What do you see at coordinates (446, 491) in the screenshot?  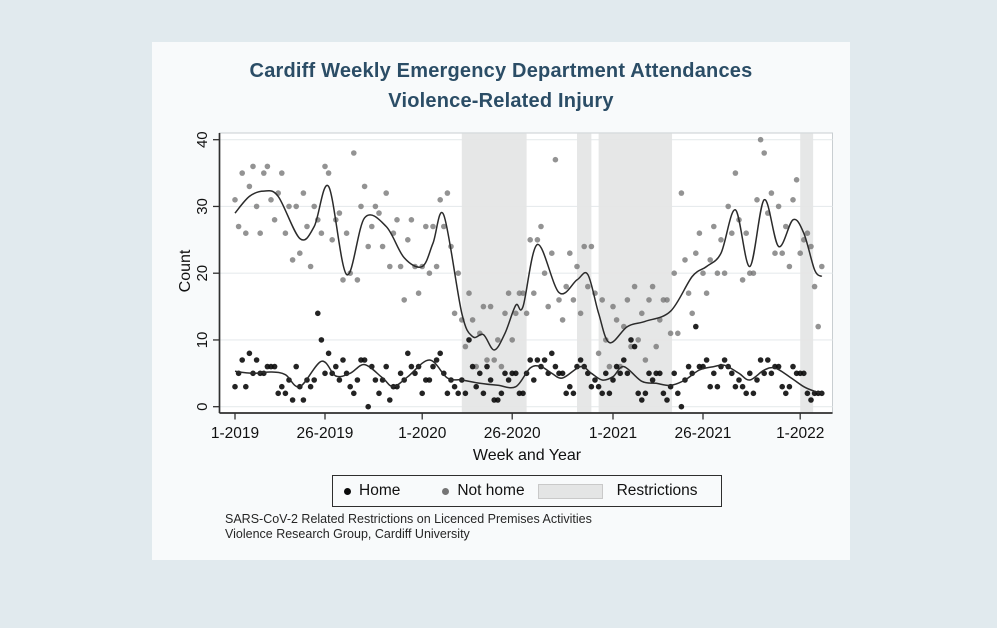 I see `not-home-marker-dot-icon` at bounding box center [446, 491].